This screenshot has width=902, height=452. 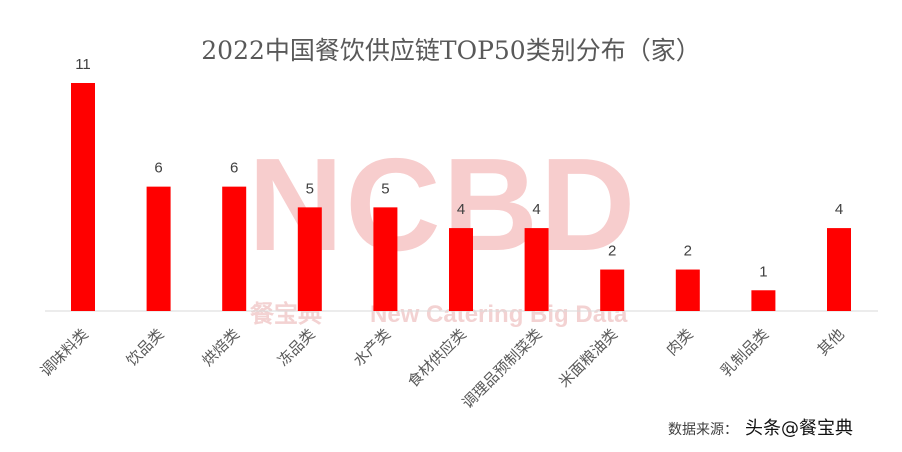 I want to click on value-label: 11, so click(x=83, y=64).